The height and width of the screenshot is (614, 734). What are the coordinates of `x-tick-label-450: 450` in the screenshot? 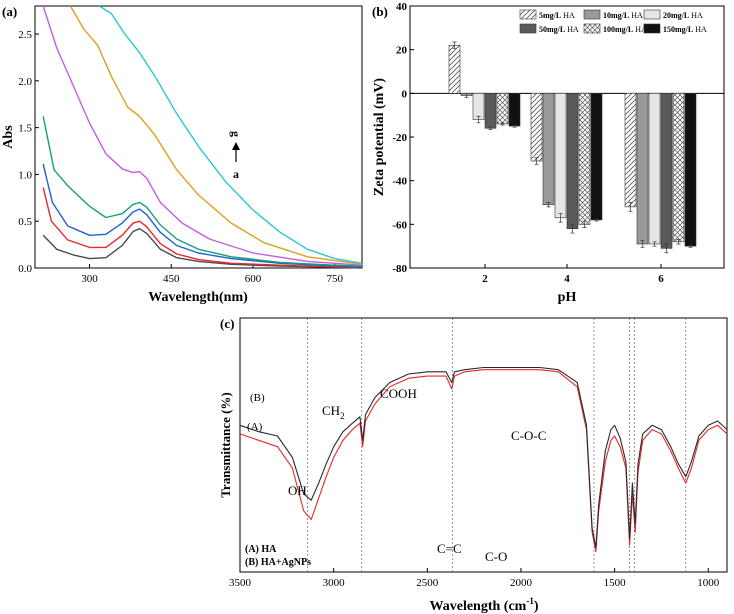 It's located at (171, 279).